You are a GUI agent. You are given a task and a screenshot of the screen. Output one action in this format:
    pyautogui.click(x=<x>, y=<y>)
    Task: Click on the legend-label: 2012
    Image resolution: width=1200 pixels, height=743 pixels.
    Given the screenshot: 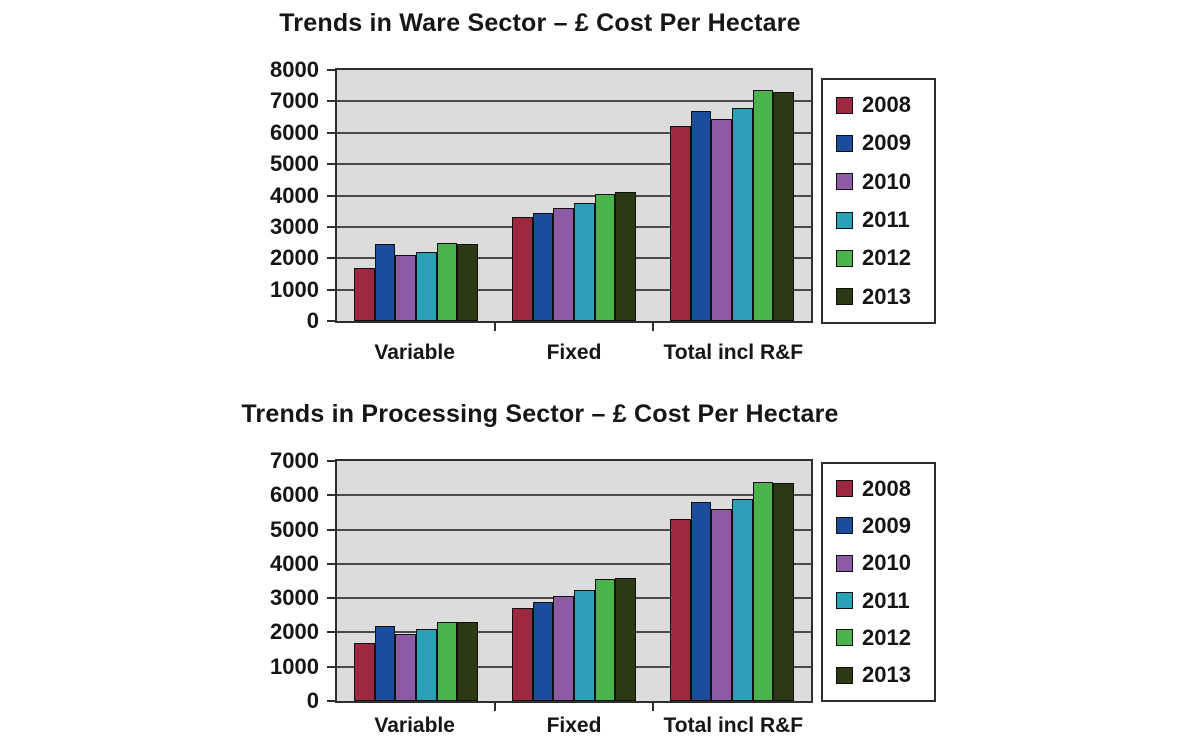 What is the action you would take?
    pyautogui.click(x=886, y=258)
    